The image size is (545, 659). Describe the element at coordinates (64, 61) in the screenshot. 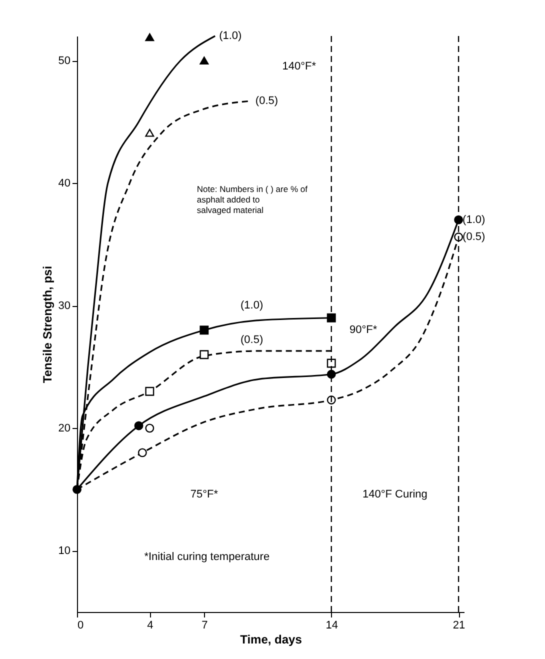

I see `y-tick-label: 50` at that location.